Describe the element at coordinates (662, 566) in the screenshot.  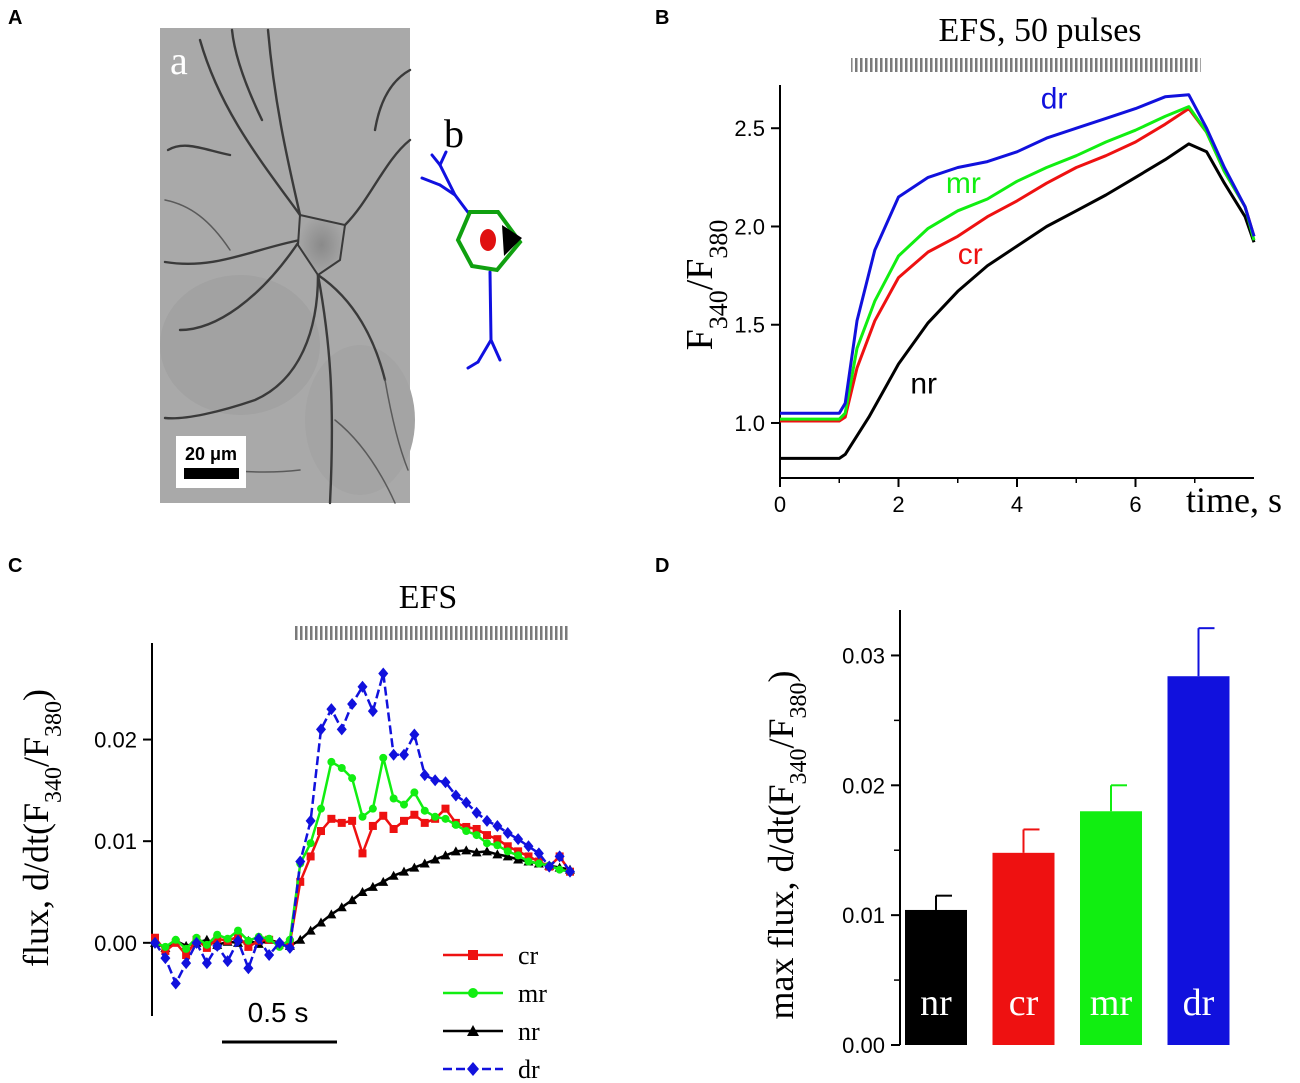
I see `panel-d-label: D` at that location.